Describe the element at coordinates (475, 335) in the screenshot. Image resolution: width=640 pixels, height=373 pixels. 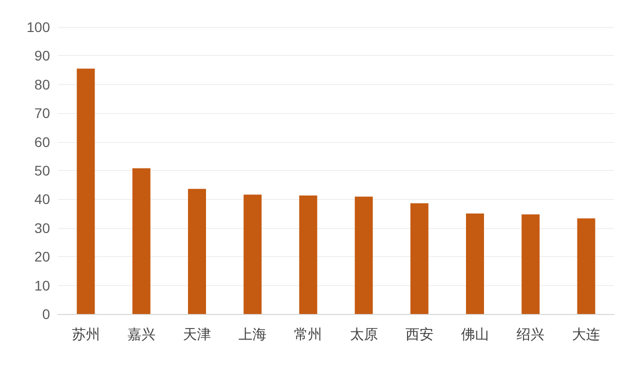
I see `x-tick-label: 佛山` at that location.